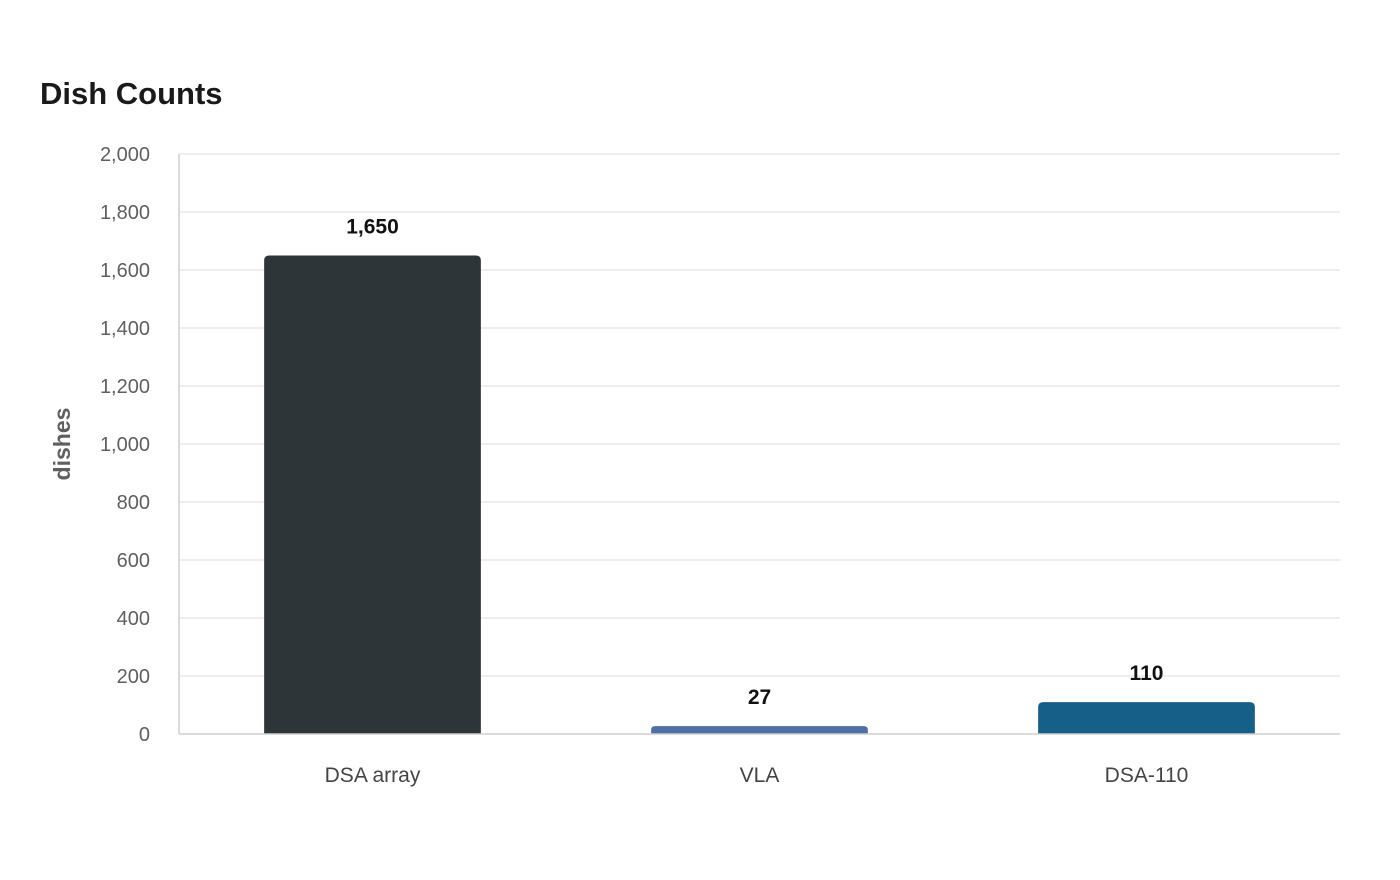 This screenshot has height=880, width=1400. Describe the element at coordinates (1147, 673) in the screenshot. I see `data-label: 110` at that location.